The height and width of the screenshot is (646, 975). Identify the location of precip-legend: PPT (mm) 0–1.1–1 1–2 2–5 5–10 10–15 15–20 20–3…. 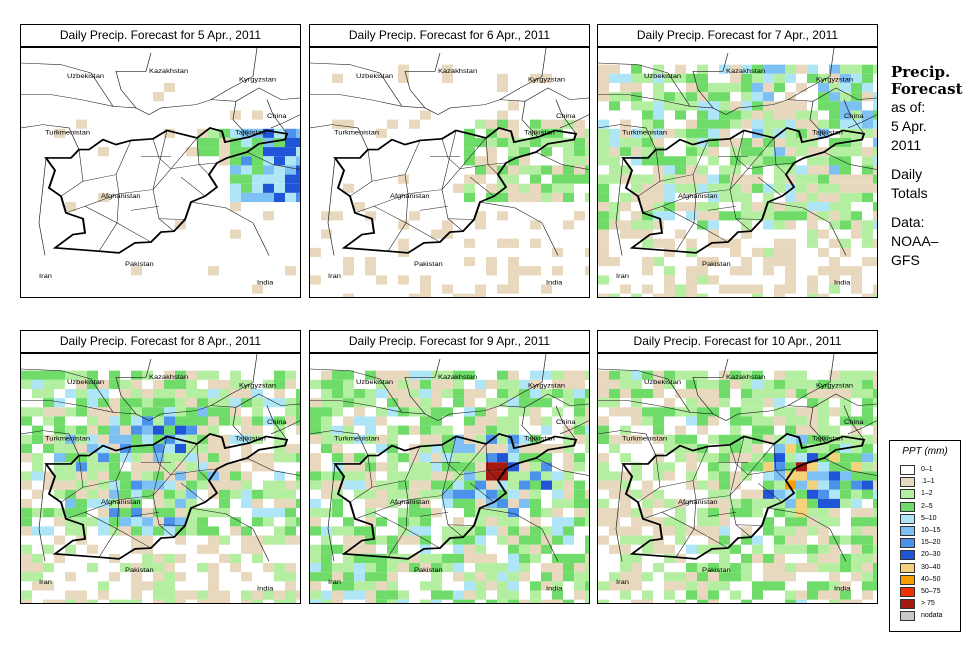
(925, 536).